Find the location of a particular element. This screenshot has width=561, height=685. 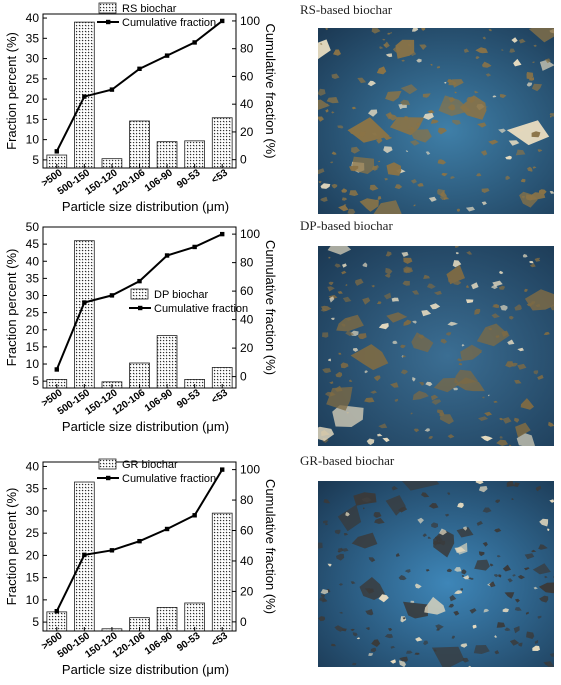

photo-caption-dp: DP-based biochar is located at coordinates (346, 225).